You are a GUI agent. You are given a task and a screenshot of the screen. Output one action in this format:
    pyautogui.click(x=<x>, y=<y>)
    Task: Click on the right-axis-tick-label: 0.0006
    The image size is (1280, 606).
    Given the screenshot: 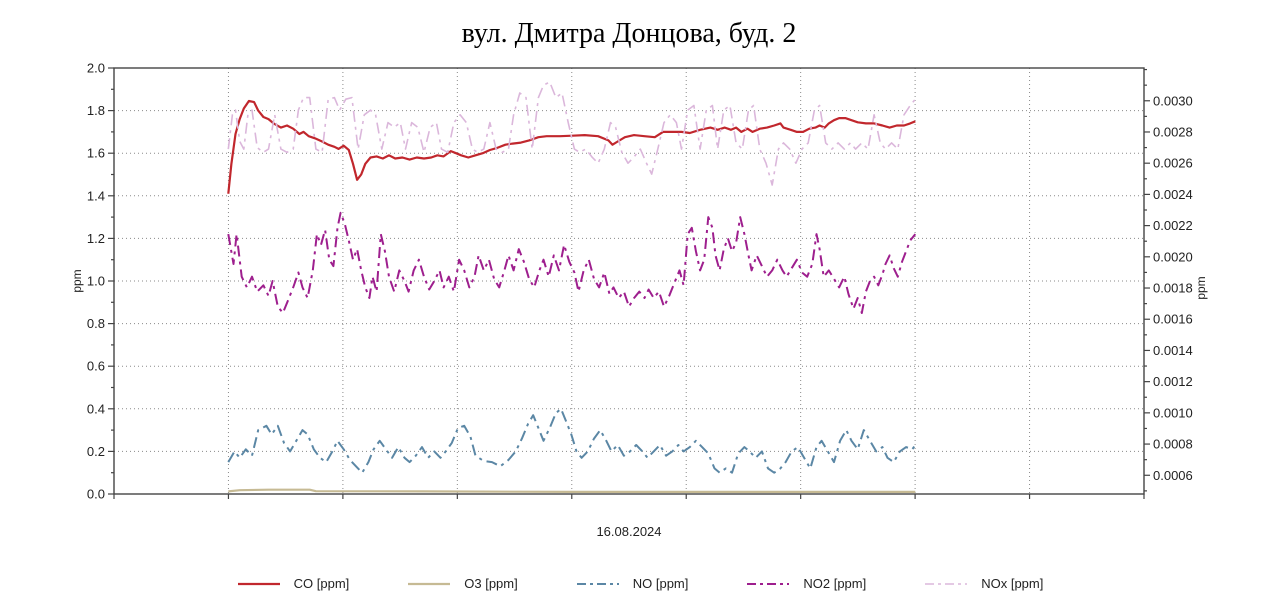 What is the action you would take?
    pyautogui.click(x=1173, y=475)
    